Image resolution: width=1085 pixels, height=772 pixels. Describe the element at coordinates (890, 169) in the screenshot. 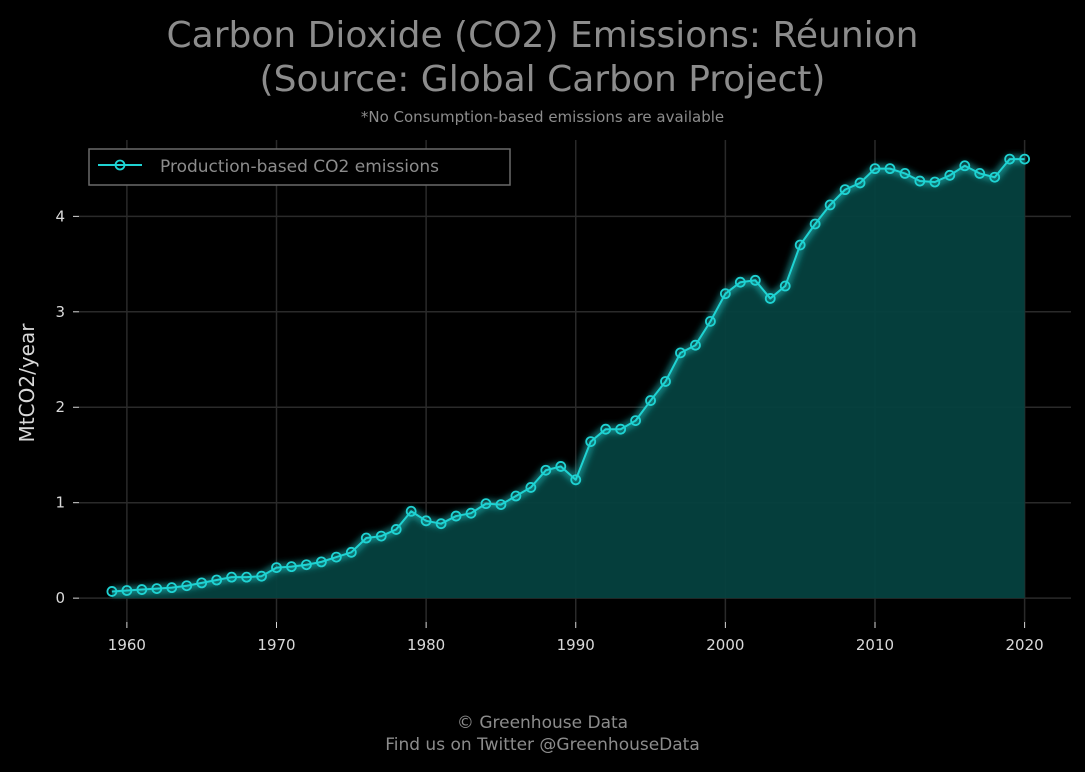

I see `data-point-2011` at that location.